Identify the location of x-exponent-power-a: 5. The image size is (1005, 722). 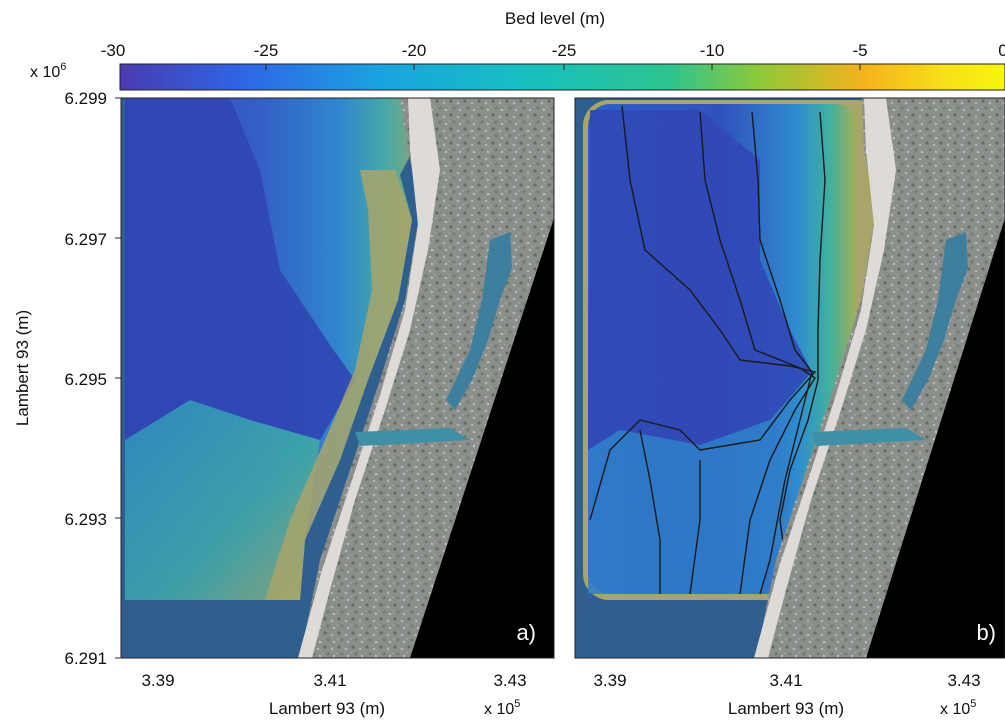
(517, 704).